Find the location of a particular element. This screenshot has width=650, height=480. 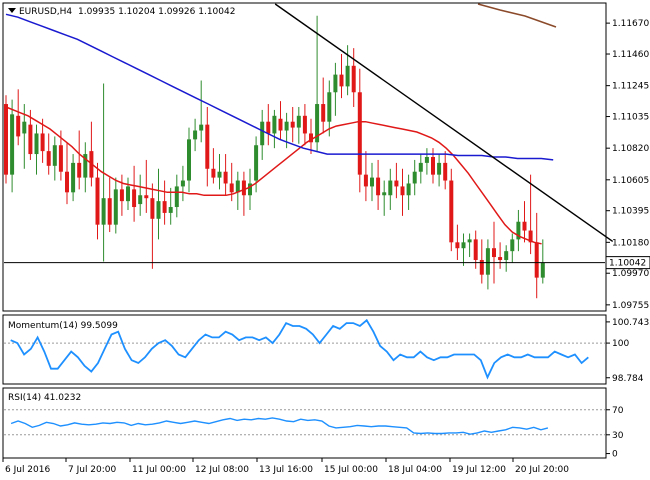

rsi-title: RSI(14) 41.0232 is located at coordinates (44, 398).